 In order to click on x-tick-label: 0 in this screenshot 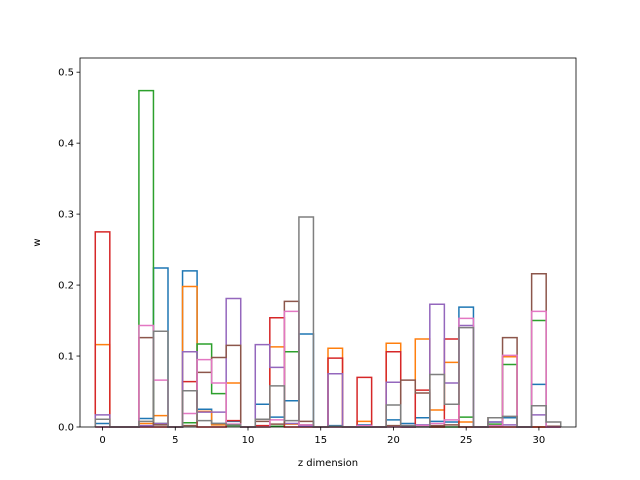, I will do `click(102, 440)`.